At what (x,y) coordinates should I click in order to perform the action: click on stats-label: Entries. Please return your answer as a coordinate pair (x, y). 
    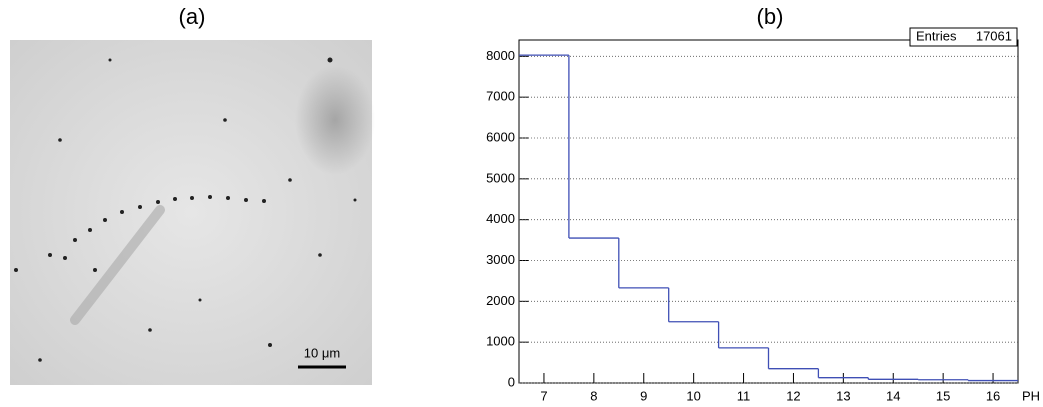
    Looking at the image, I should click on (936, 35).